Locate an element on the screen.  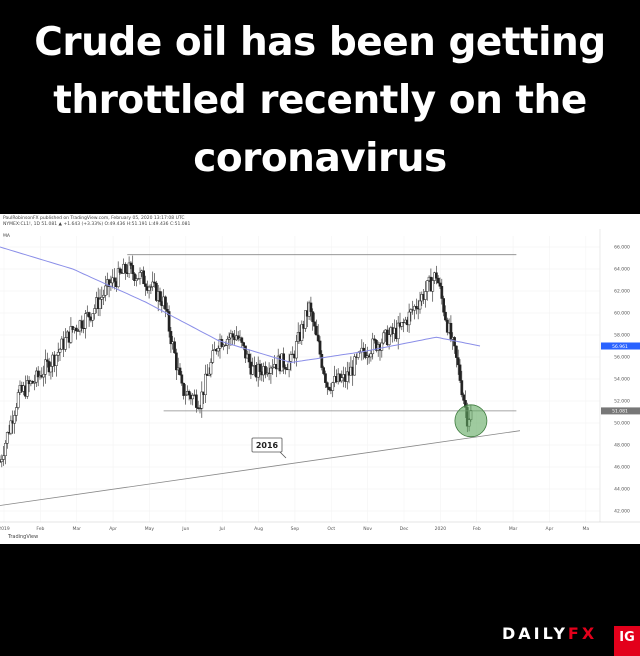
price-tag is located at coordinates (620, 411).